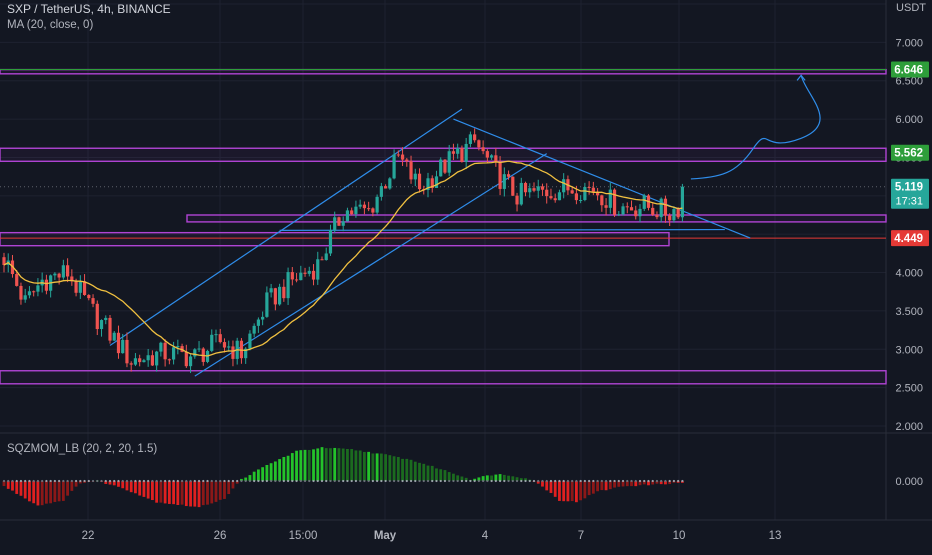 Image resolution: width=932 pixels, height=555 pixels. I want to click on trendline, so click(602, 178).